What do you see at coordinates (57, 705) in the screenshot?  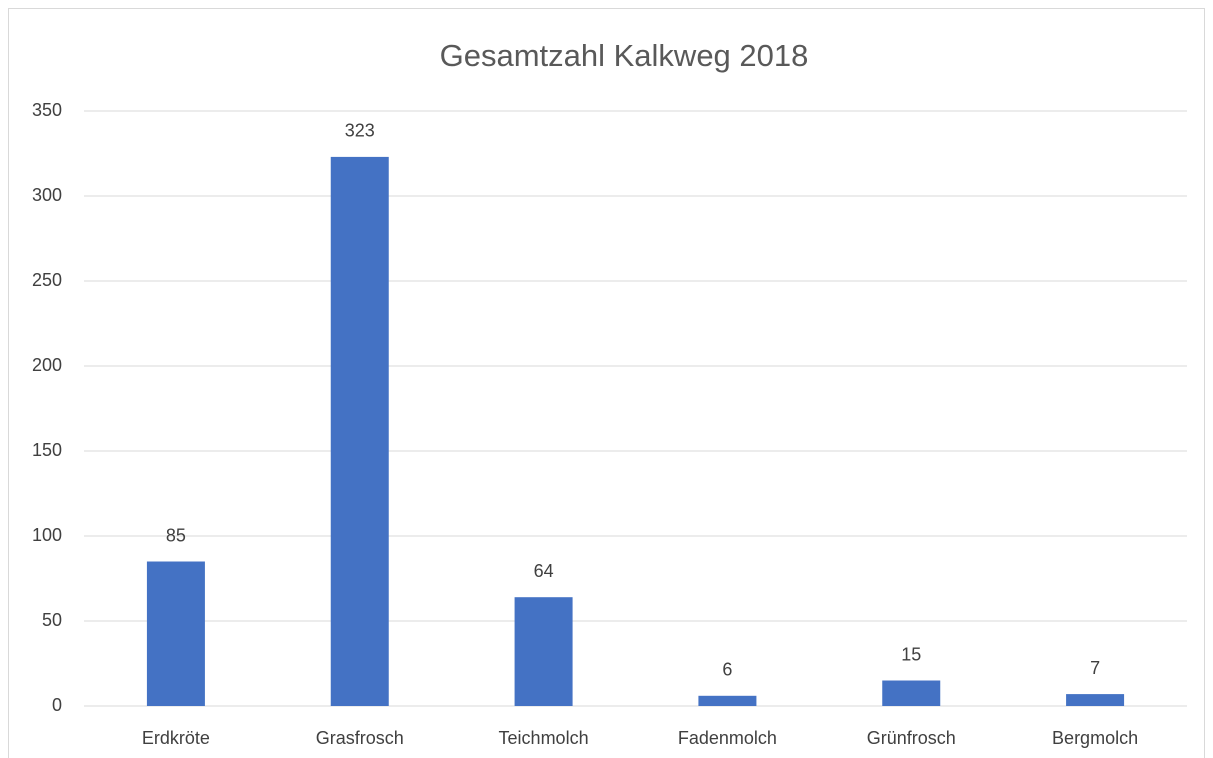 I see `y-tick-label: 0` at bounding box center [57, 705].